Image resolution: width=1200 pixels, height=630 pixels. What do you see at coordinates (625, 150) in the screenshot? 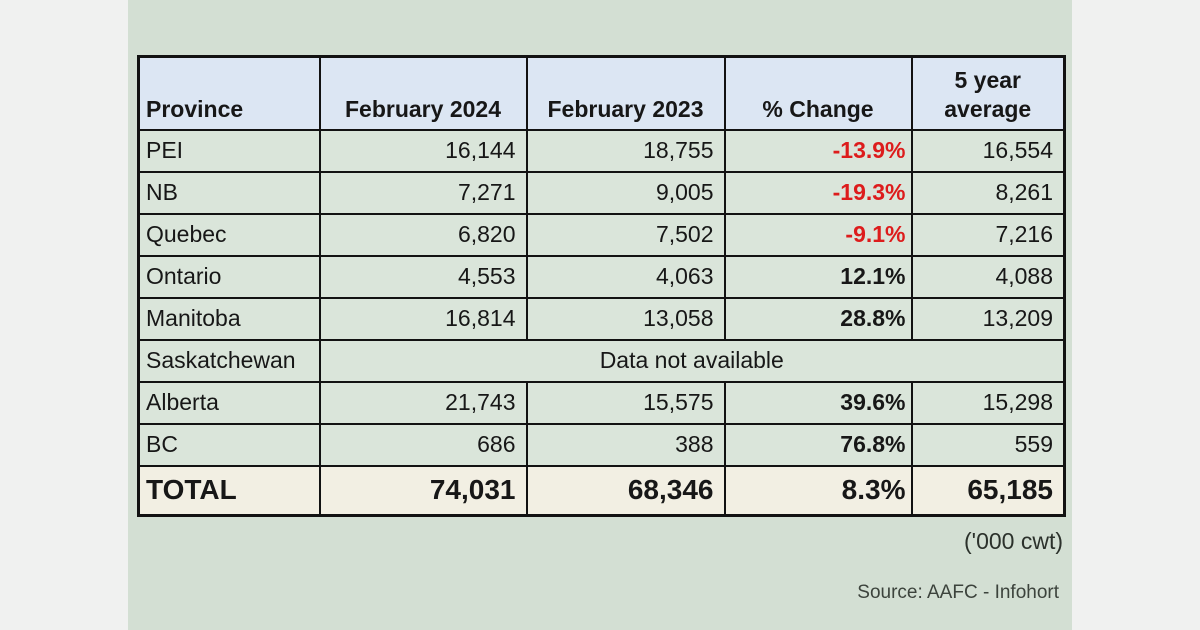
I see `feb-2023-value: 18,755` at bounding box center [625, 150].